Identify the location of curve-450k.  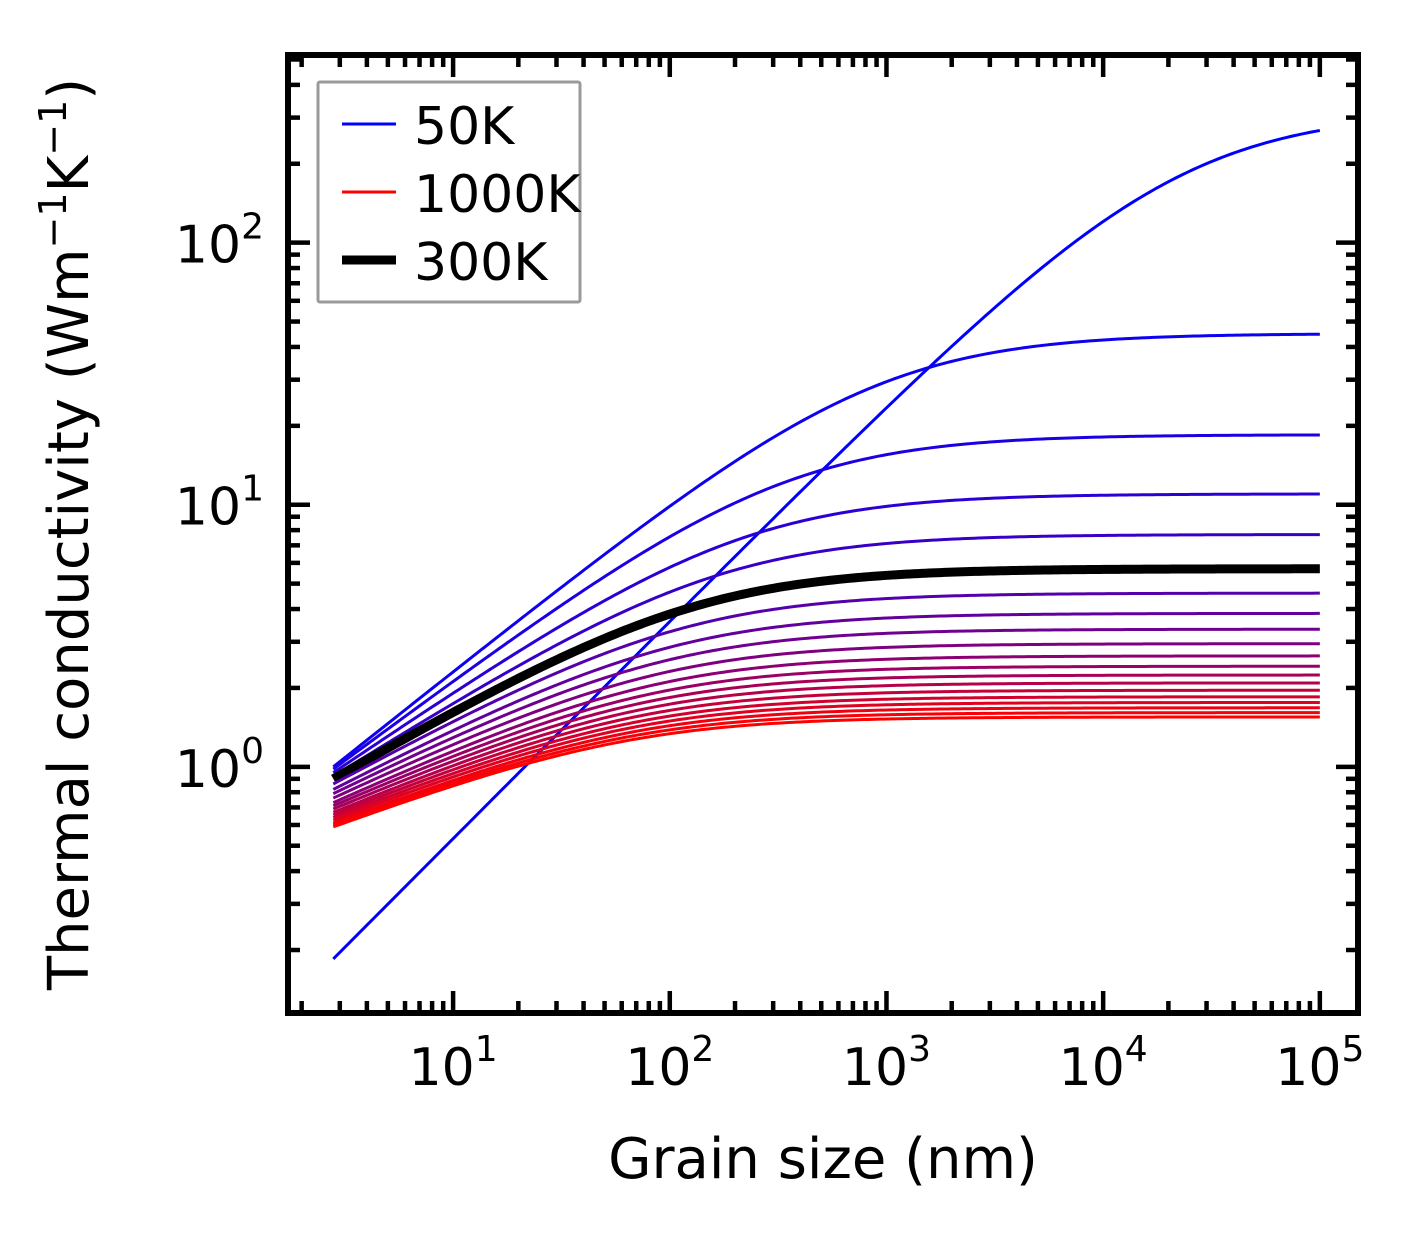
(826, 711).